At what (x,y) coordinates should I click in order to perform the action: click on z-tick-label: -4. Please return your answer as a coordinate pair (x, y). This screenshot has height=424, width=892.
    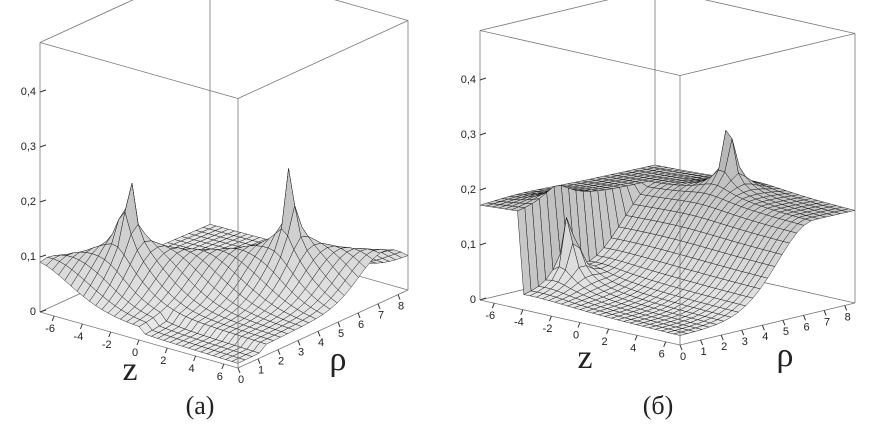
    Looking at the image, I should click on (79, 337).